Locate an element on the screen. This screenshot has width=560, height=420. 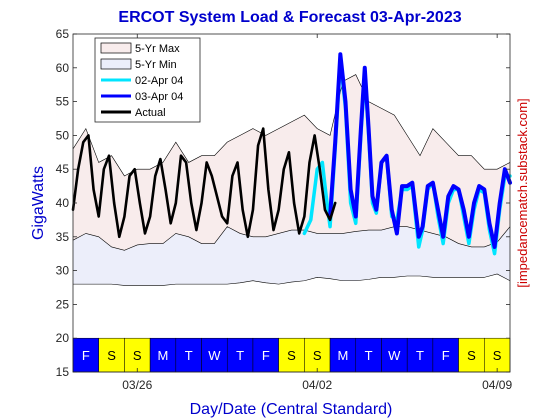
y-tick-label: 45 is located at coordinates (63, 169).